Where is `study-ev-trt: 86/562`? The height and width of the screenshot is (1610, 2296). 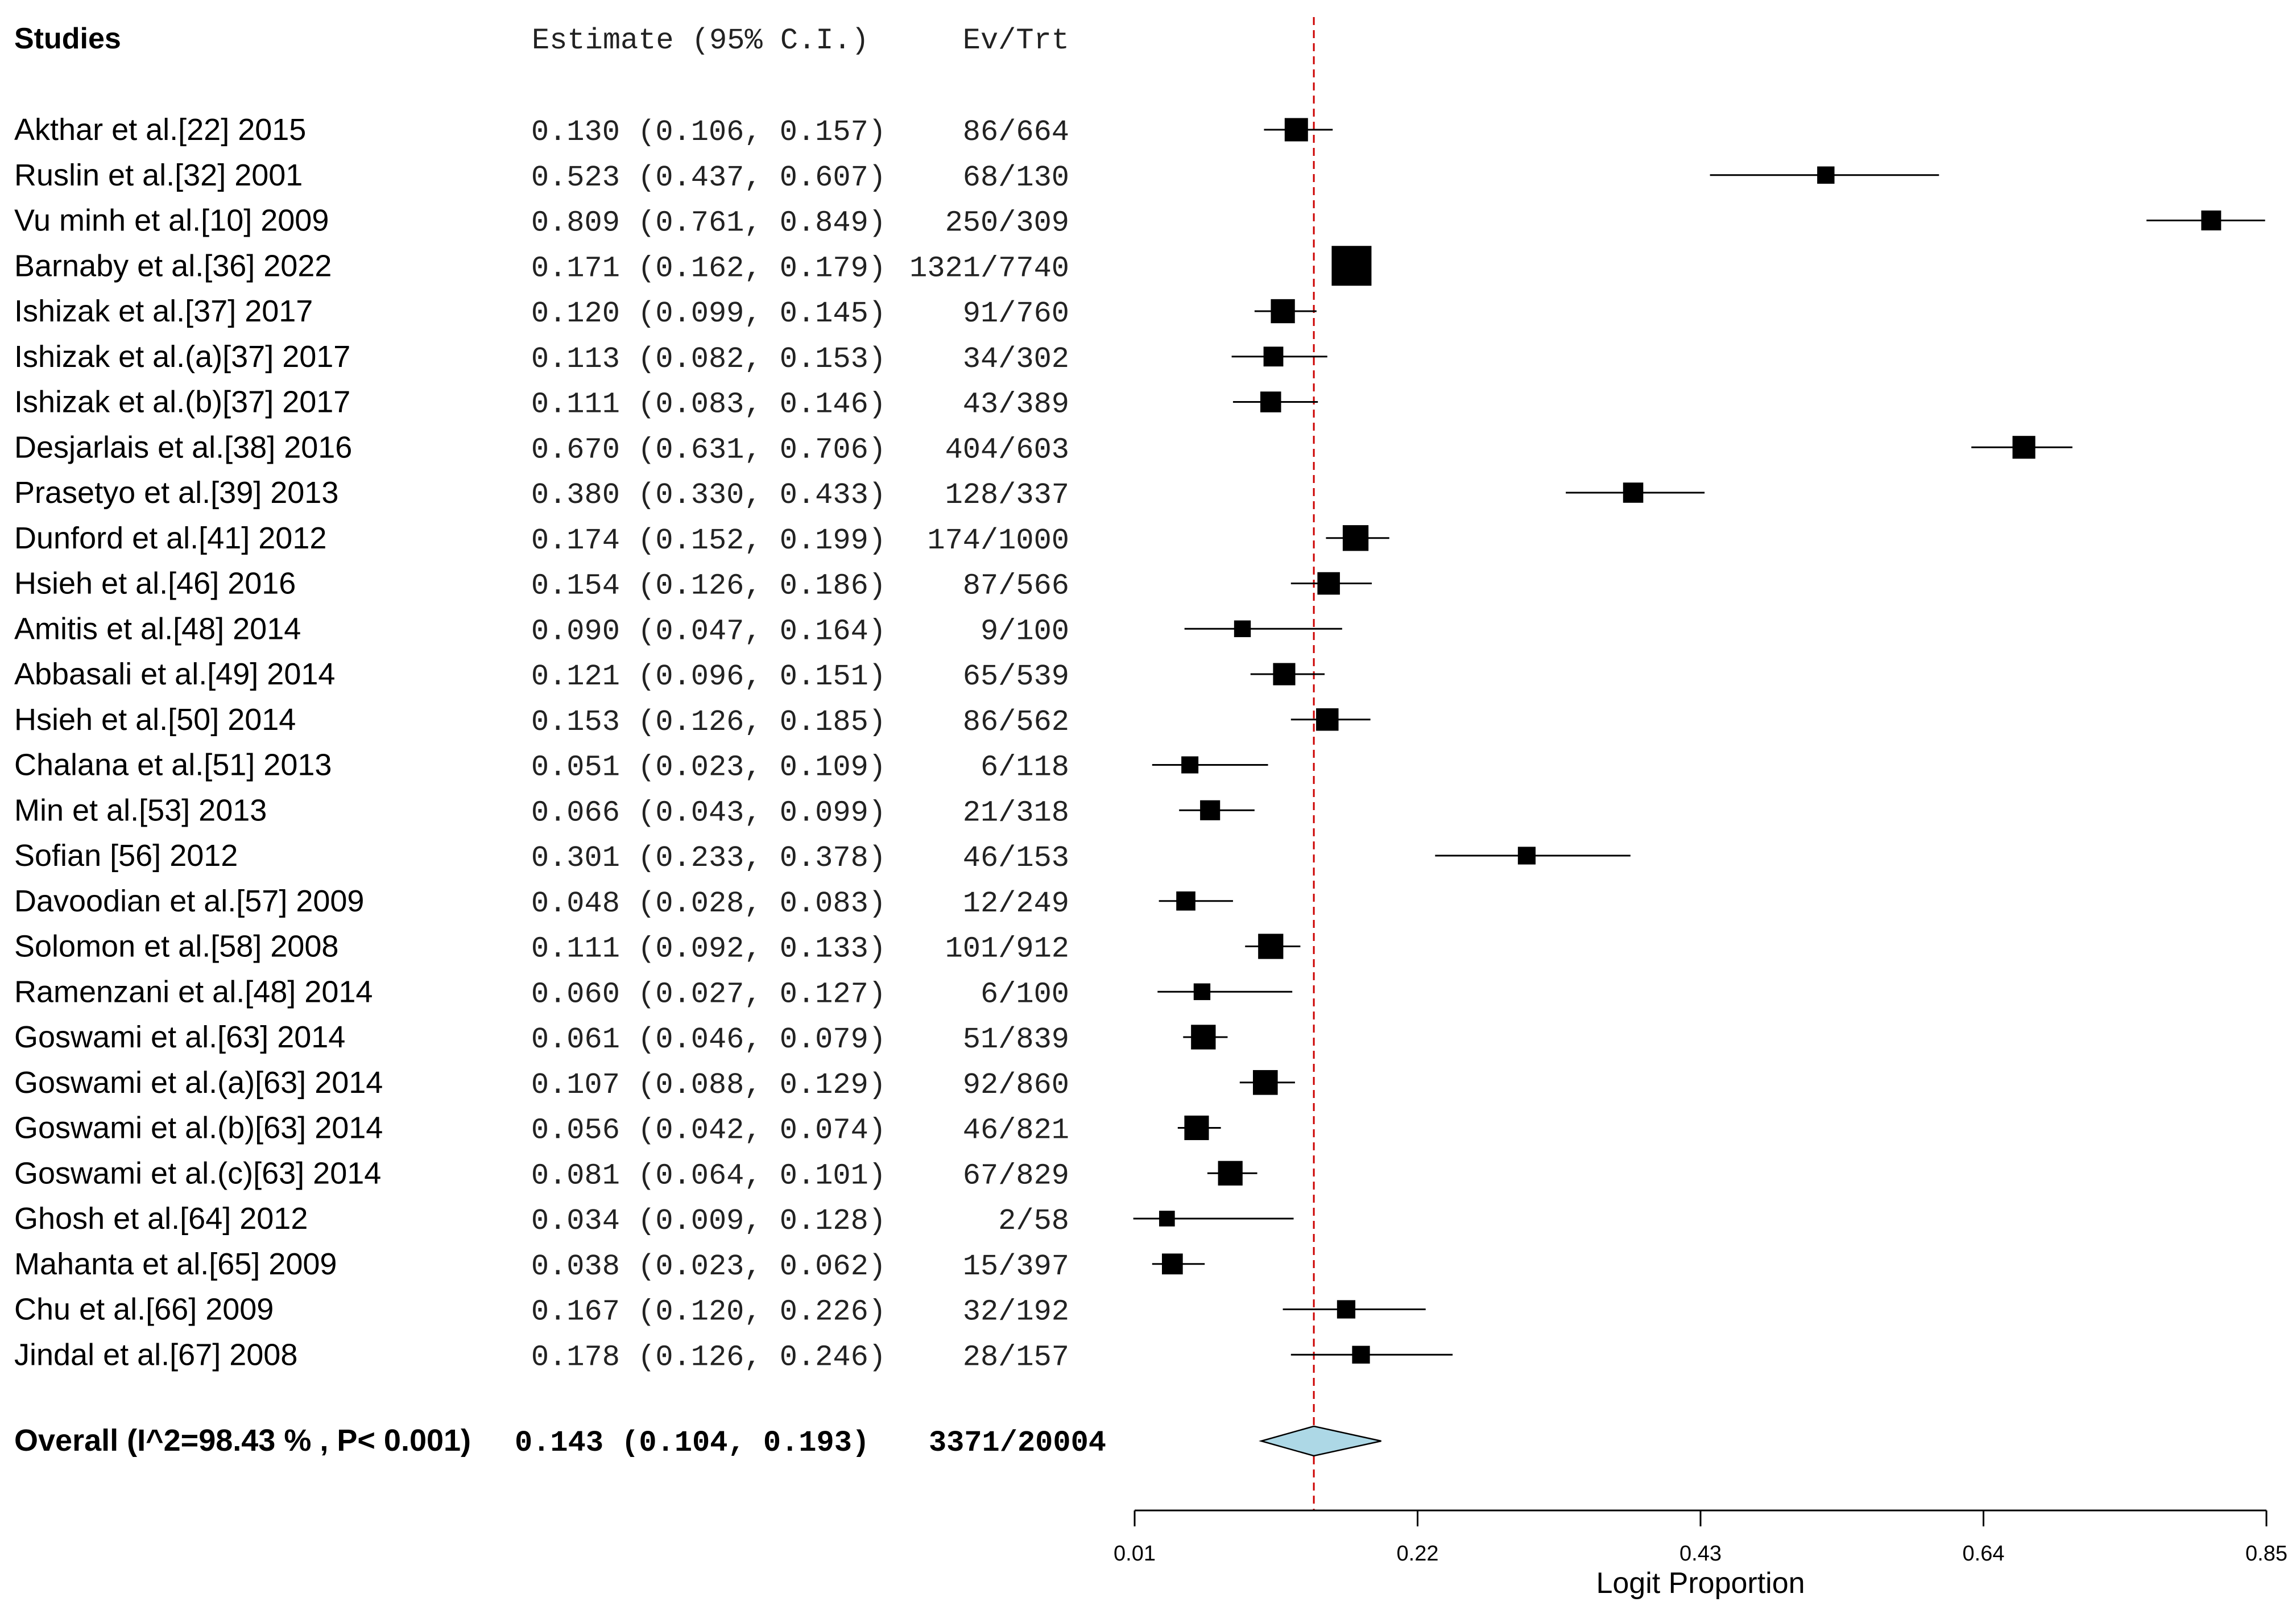
study-ev-trt: 86/562 is located at coordinates (1016, 722).